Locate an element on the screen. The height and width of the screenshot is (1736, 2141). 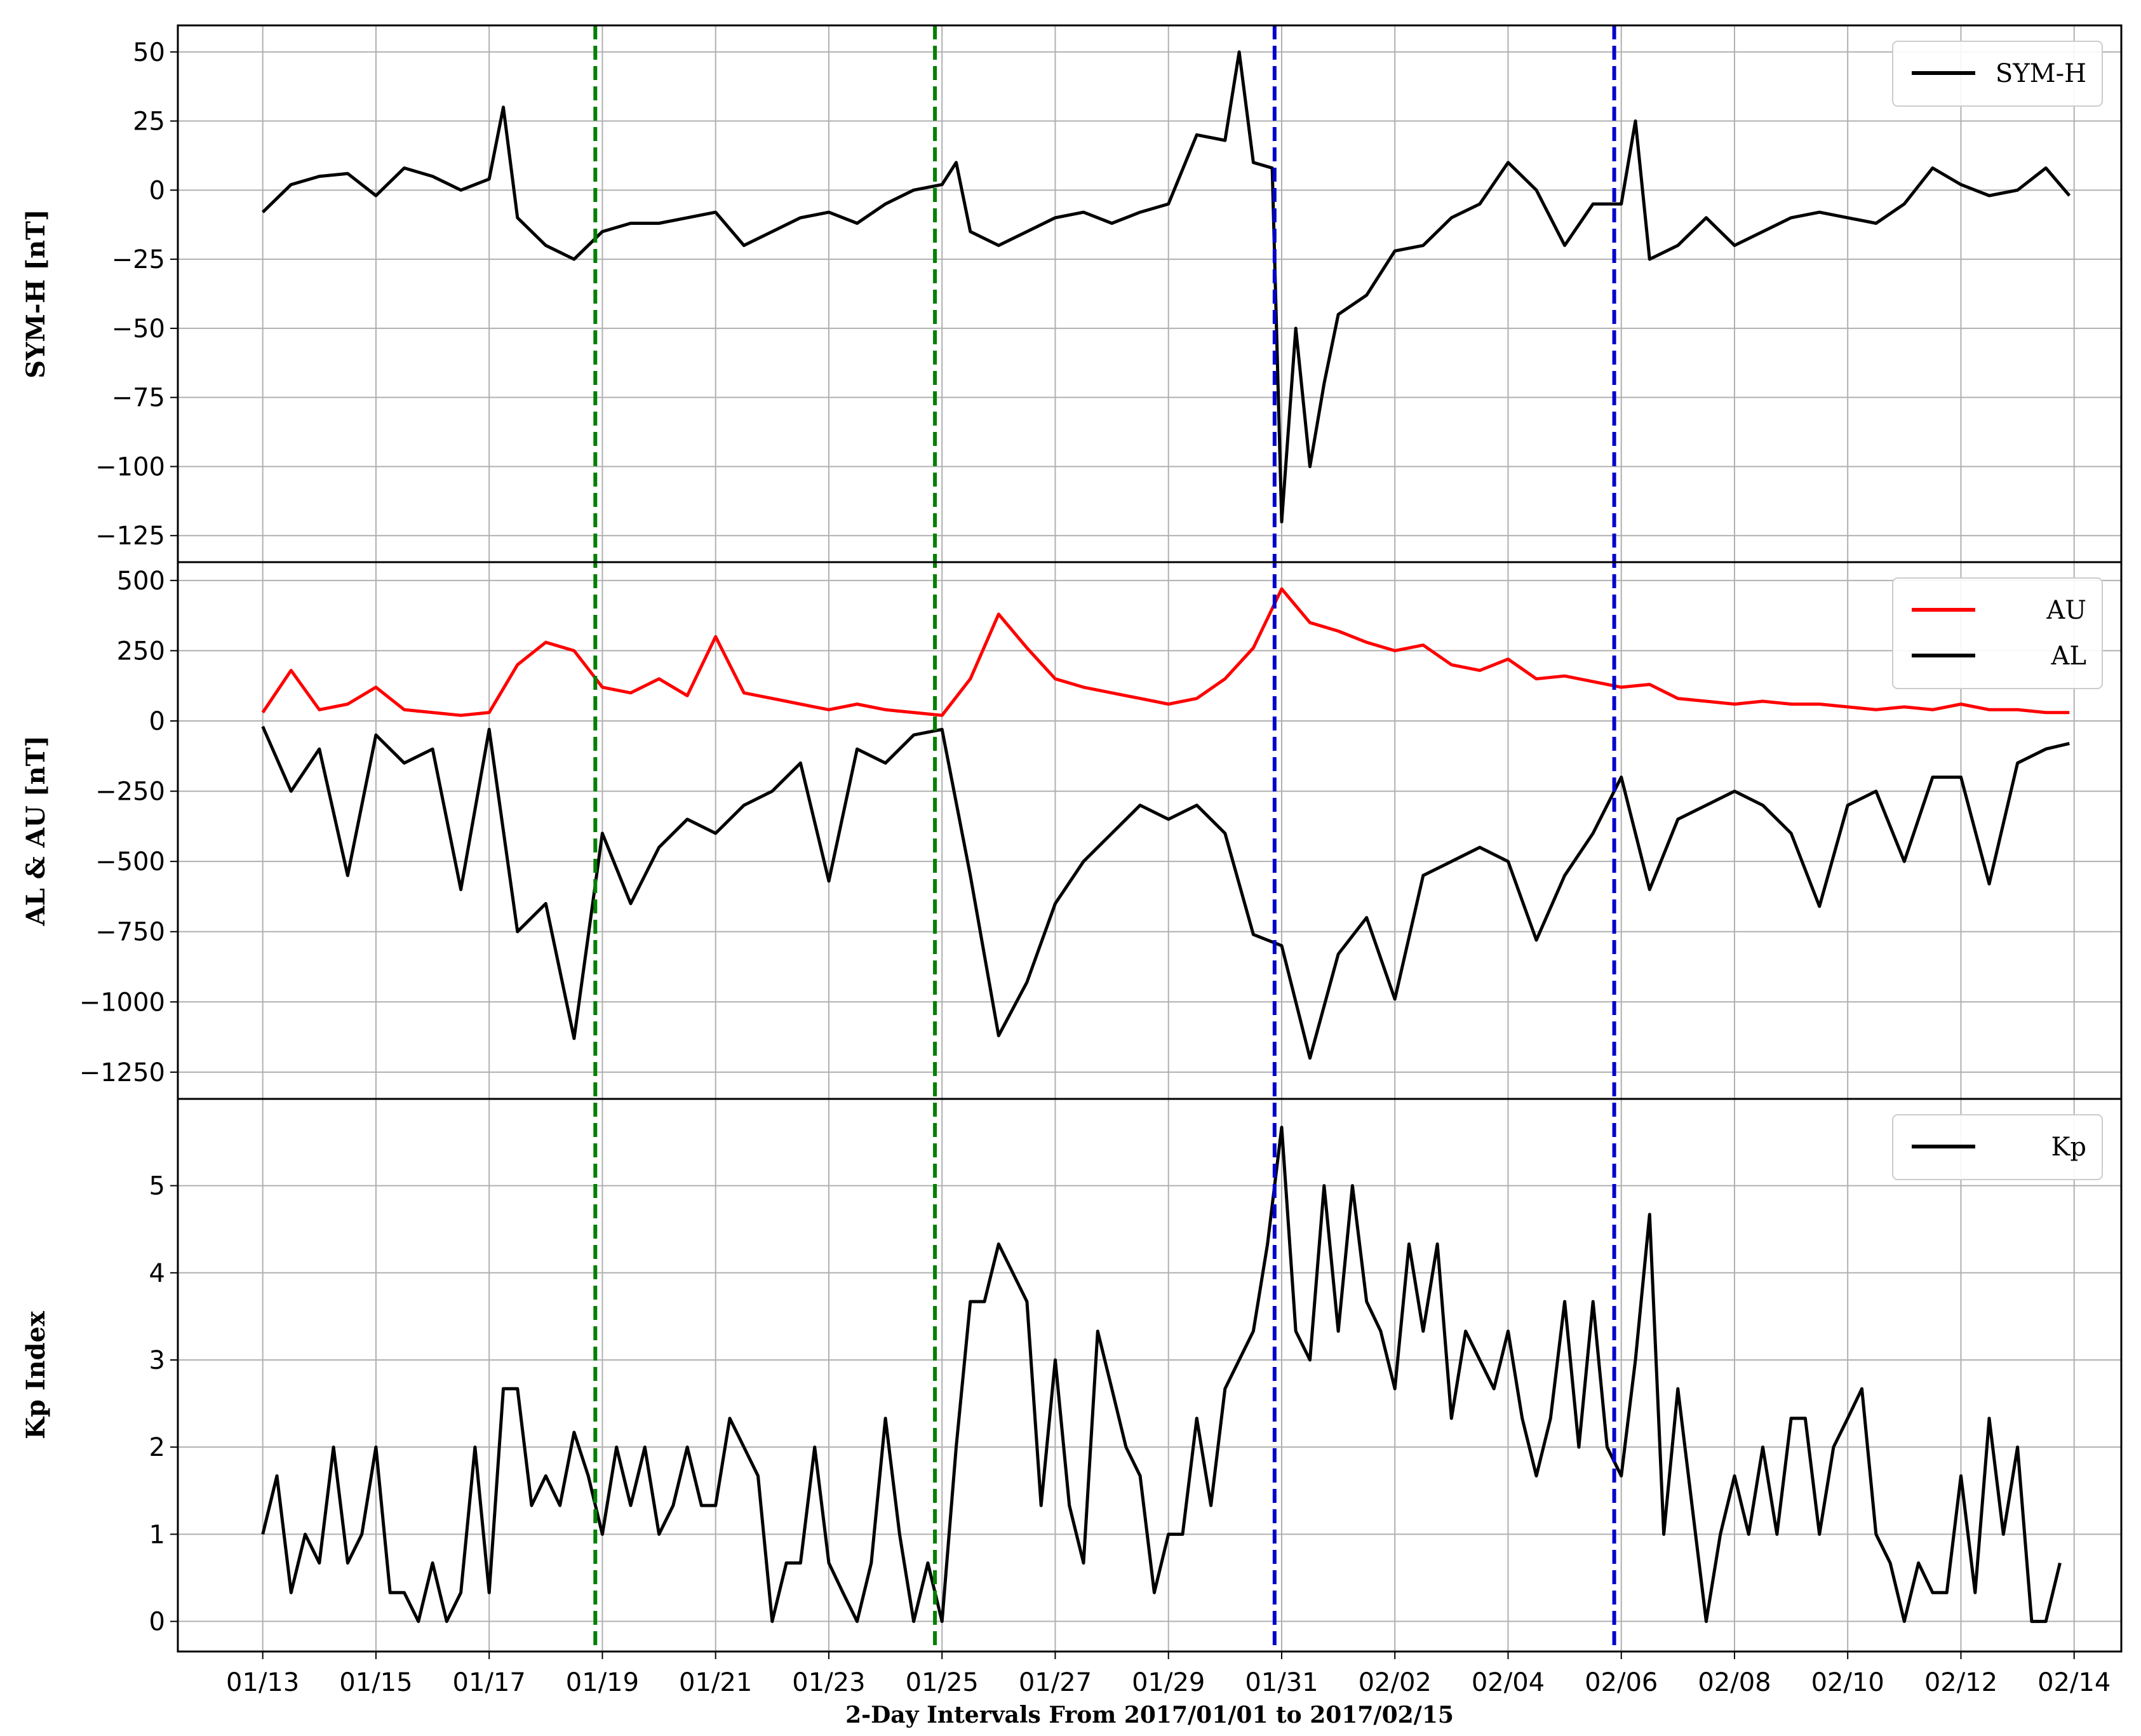
xtick-label-7: 01/27 is located at coordinates (1055, 1683).